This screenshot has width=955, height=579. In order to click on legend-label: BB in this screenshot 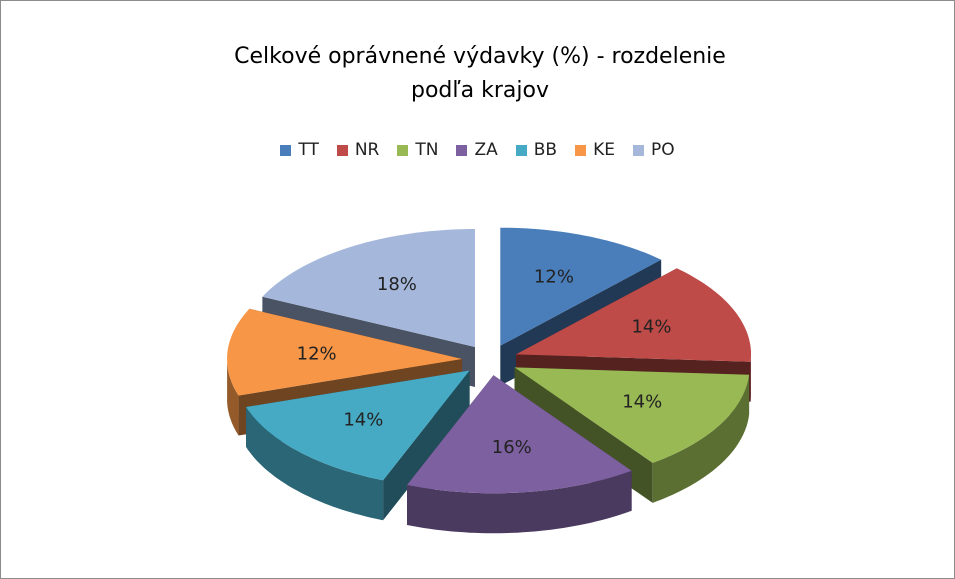, I will do `click(545, 150)`.